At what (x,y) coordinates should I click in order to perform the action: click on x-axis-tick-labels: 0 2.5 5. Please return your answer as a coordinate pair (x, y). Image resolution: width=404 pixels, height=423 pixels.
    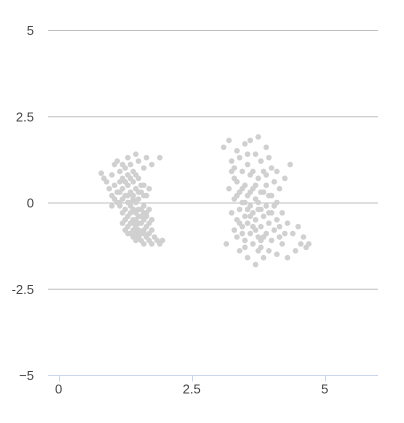
    Looking at the image, I should click on (191, 389).